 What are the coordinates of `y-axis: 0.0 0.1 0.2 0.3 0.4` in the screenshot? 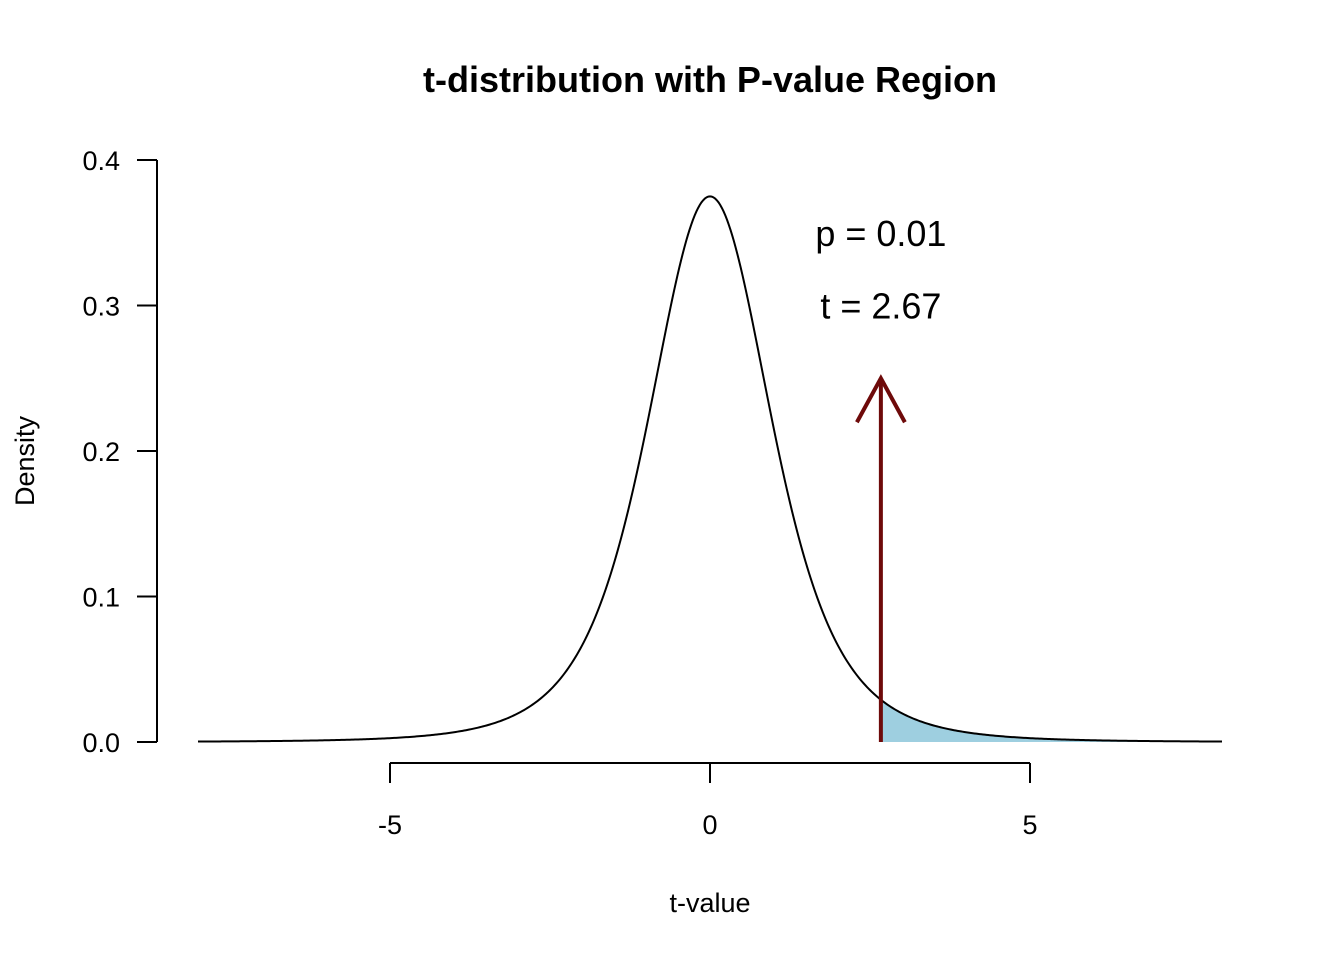 It's located at (120, 452).